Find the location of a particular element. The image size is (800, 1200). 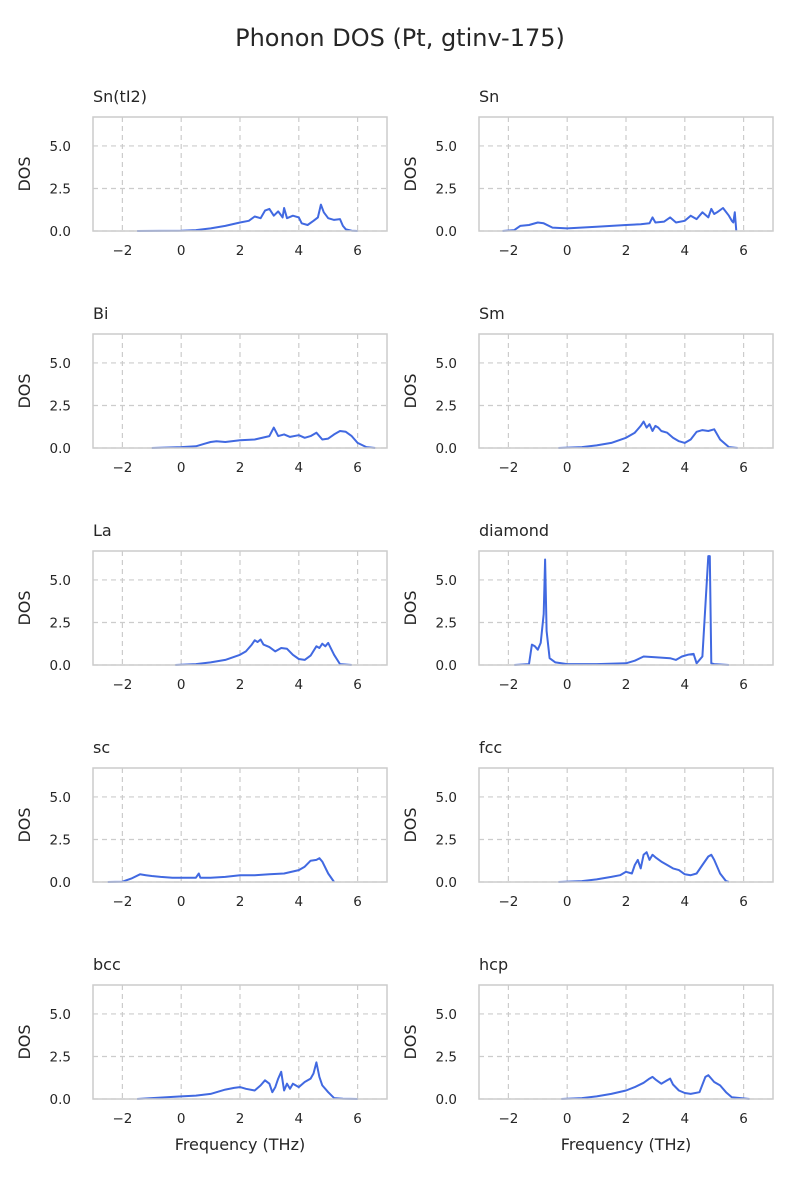

subplot-fcc: −2 0 2 4 6 0.0 2.5 5.0 fcc DOS is located at coordinates (587, 824).